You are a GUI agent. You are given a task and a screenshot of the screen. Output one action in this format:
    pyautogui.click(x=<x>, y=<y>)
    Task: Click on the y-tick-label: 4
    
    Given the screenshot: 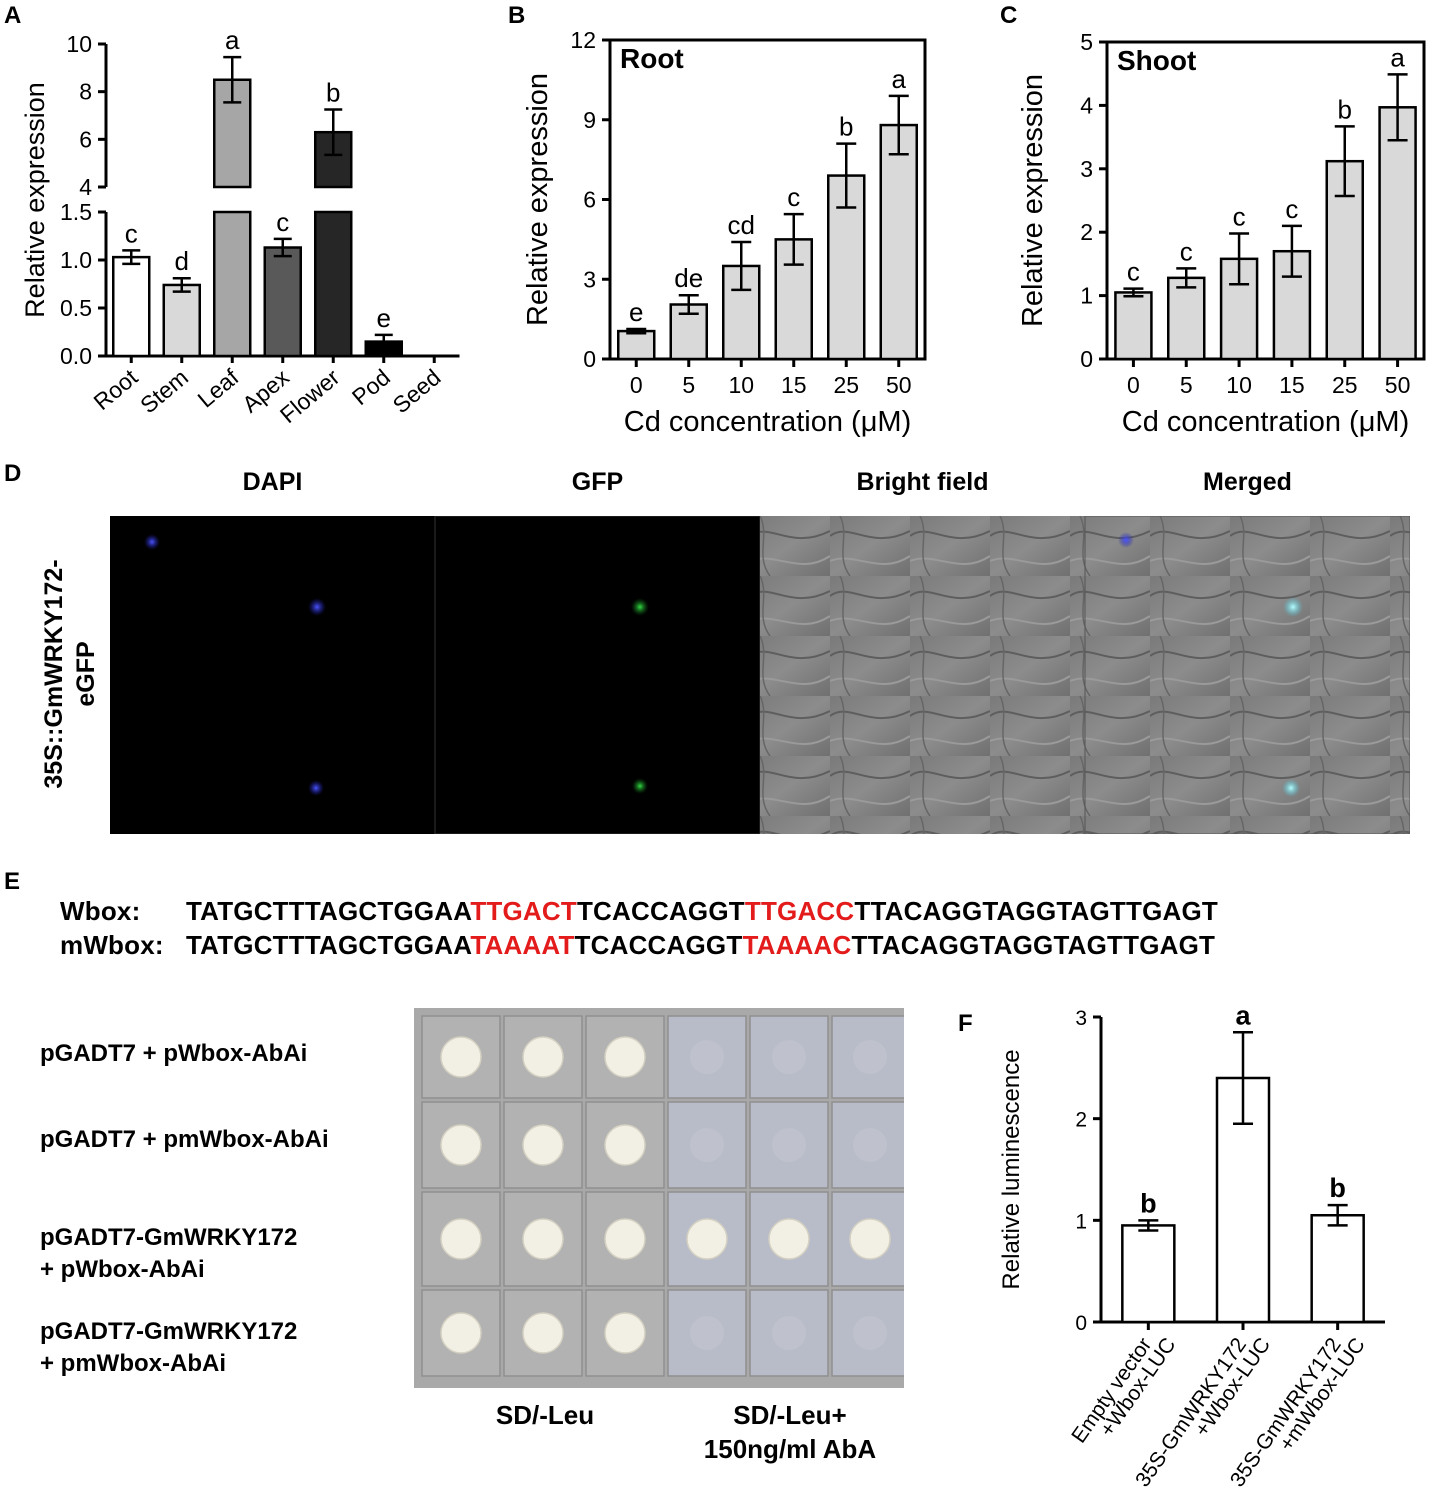 What is the action you would take?
    pyautogui.click(x=1086, y=105)
    